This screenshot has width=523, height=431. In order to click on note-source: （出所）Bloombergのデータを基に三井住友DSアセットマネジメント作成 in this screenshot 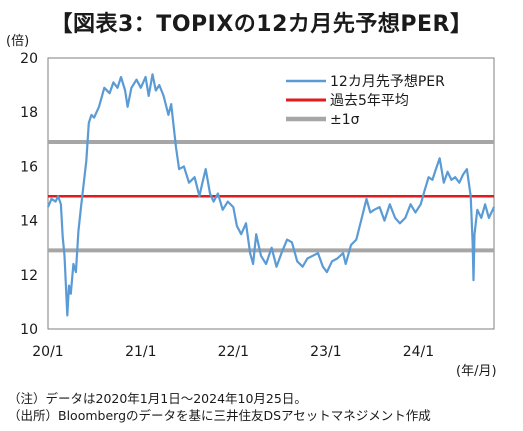, I will do `click(219, 415)`.